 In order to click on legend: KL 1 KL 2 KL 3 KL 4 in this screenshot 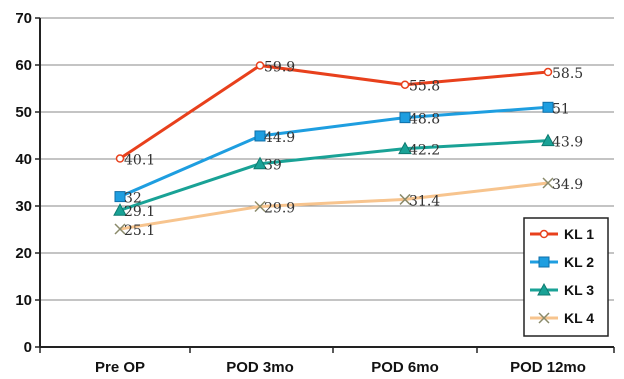, I will do `click(566, 277)`.